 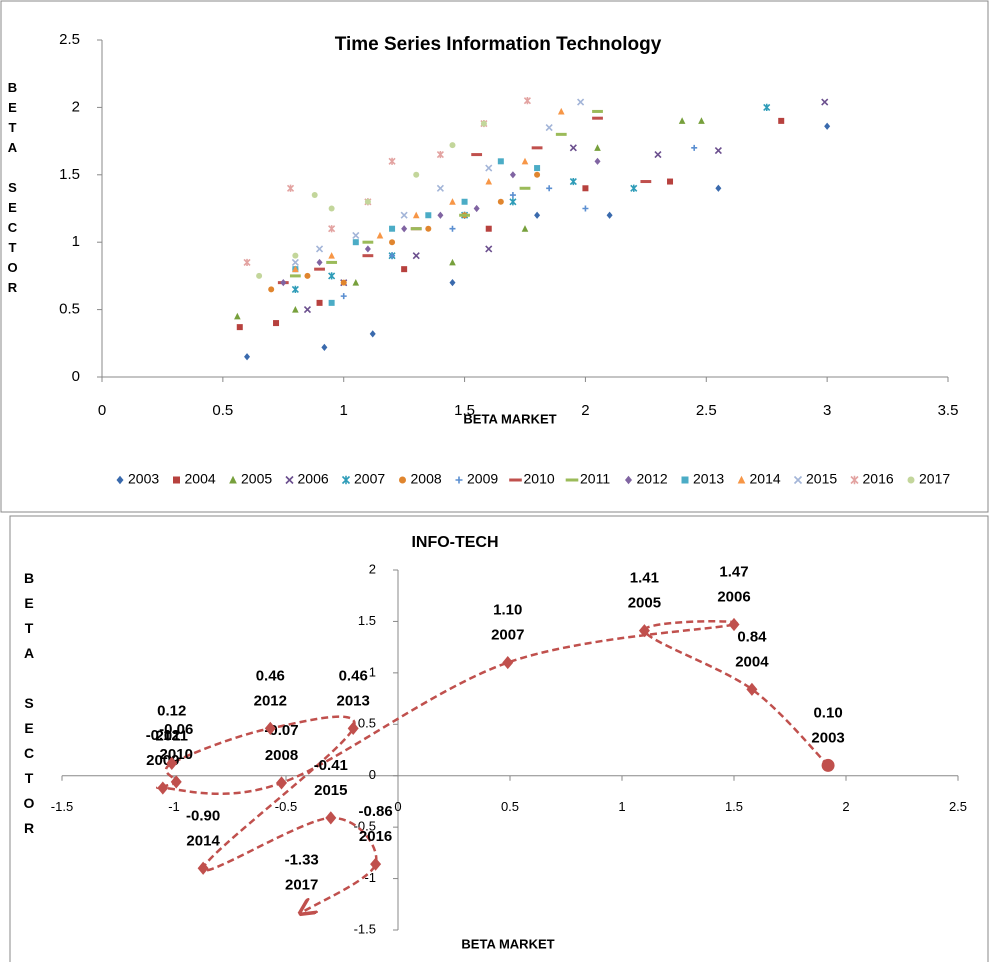 What do you see at coordinates (203, 815) in the screenshot?
I see `data-label: -0.90` at bounding box center [203, 815].